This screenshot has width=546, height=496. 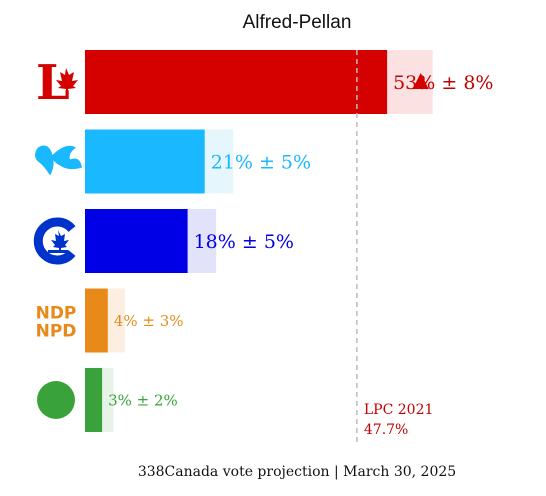 What do you see at coordinates (56, 400) in the screenshot?
I see `green-logo-icon` at bounding box center [56, 400].